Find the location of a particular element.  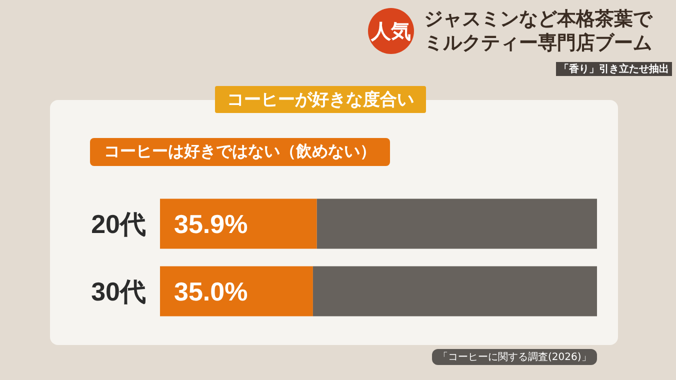

data-label: 35.9% is located at coordinates (211, 223).